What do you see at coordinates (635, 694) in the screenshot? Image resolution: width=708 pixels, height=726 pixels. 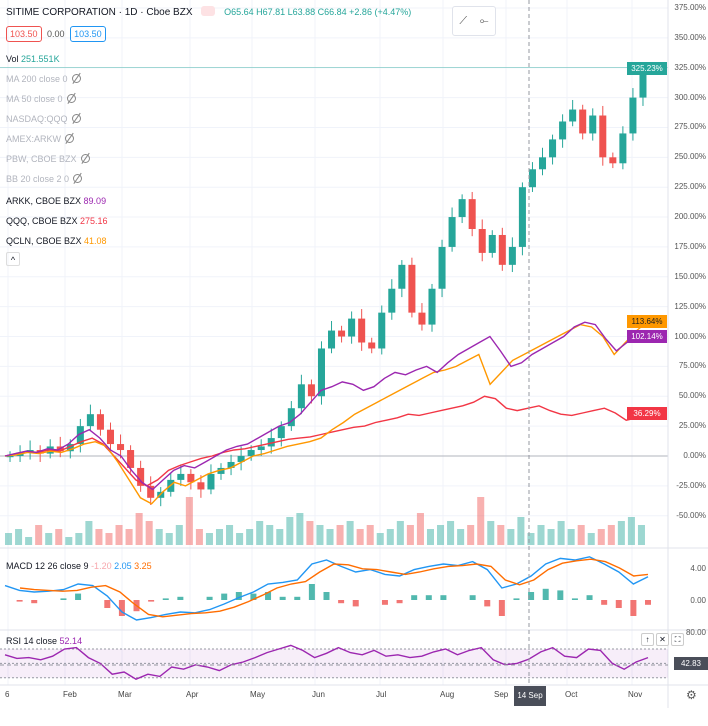 I see `time-axis-label: Nov` at bounding box center [635, 694].